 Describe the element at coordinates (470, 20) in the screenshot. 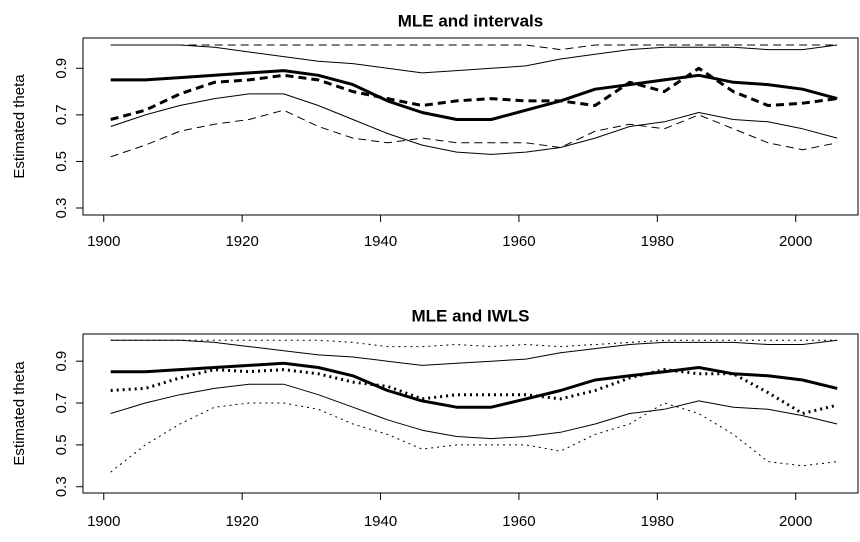

I see `chart-title: MLE and intervals` at that location.